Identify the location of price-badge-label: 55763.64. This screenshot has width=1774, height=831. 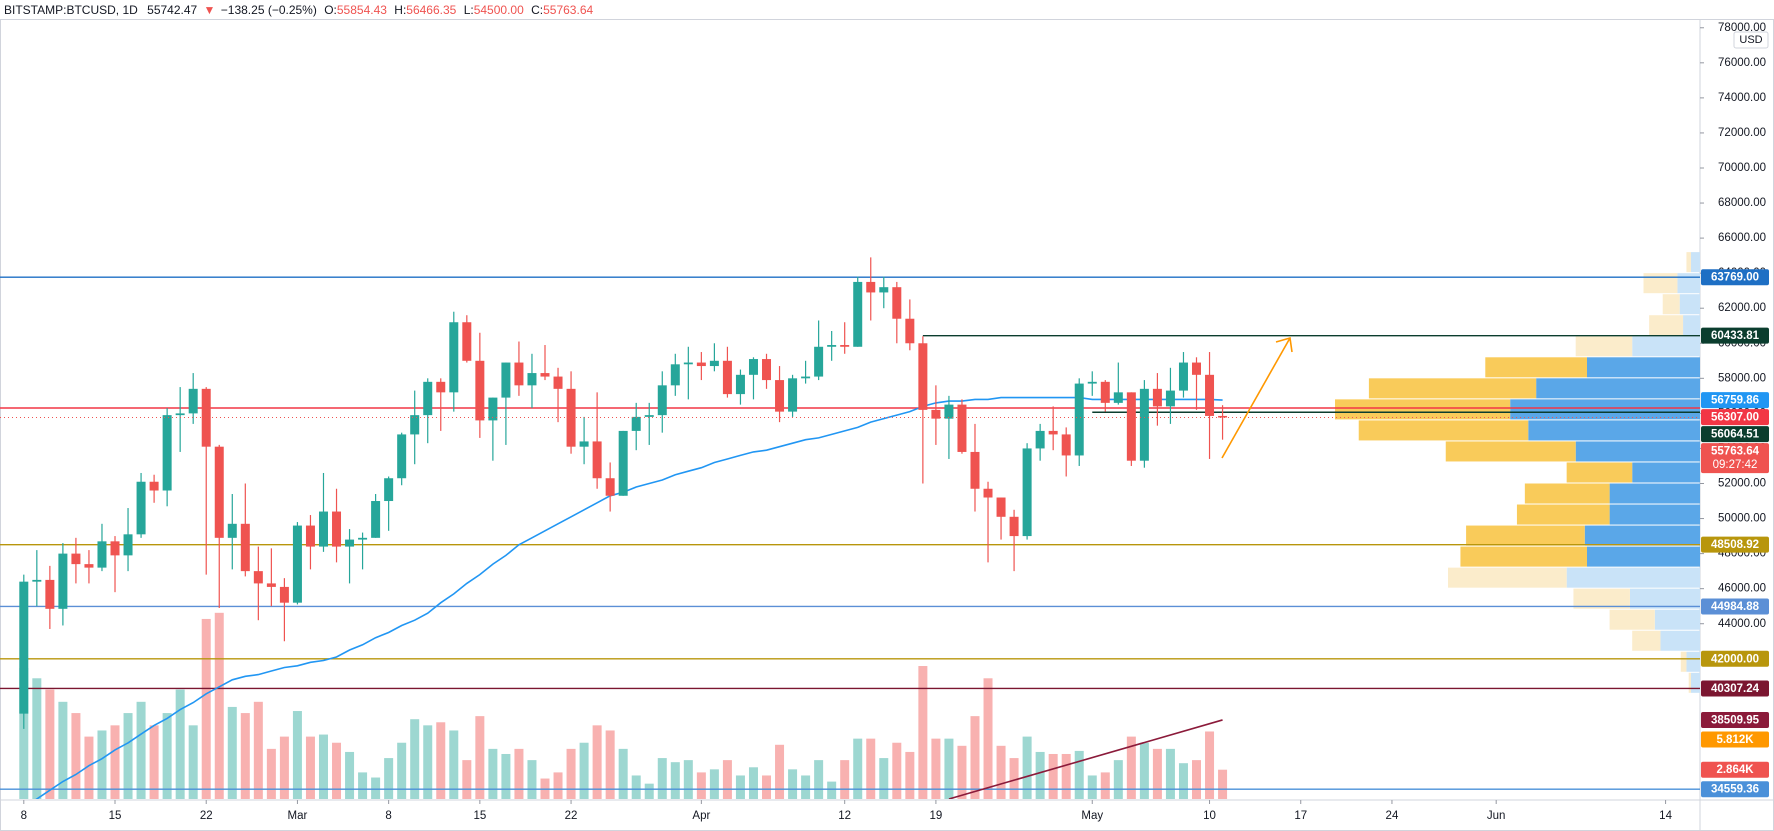
(1735, 452).